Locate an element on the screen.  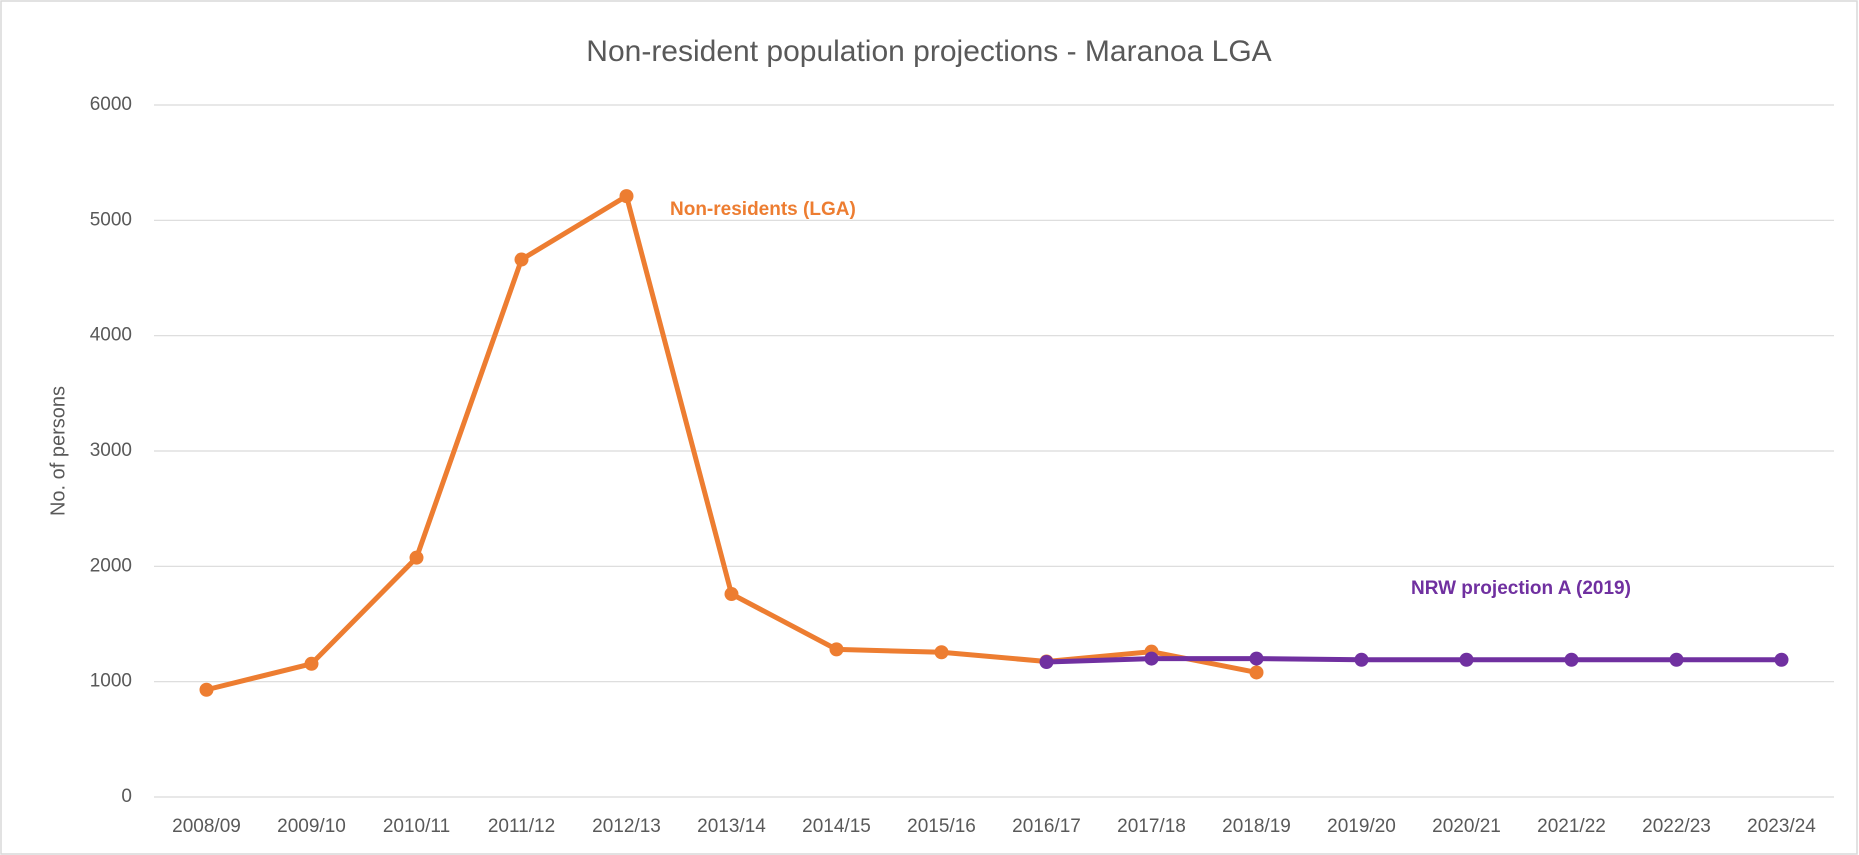
series-label: Non-residents (LGA) is located at coordinates (763, 209).